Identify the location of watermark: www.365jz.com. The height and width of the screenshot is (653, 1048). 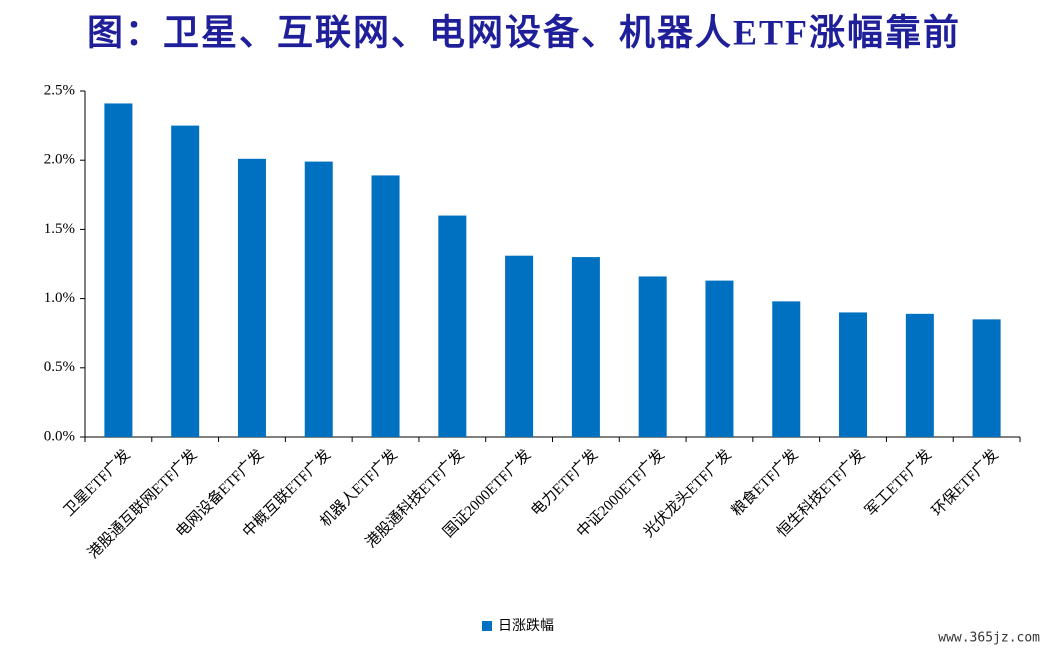
(989, 638).